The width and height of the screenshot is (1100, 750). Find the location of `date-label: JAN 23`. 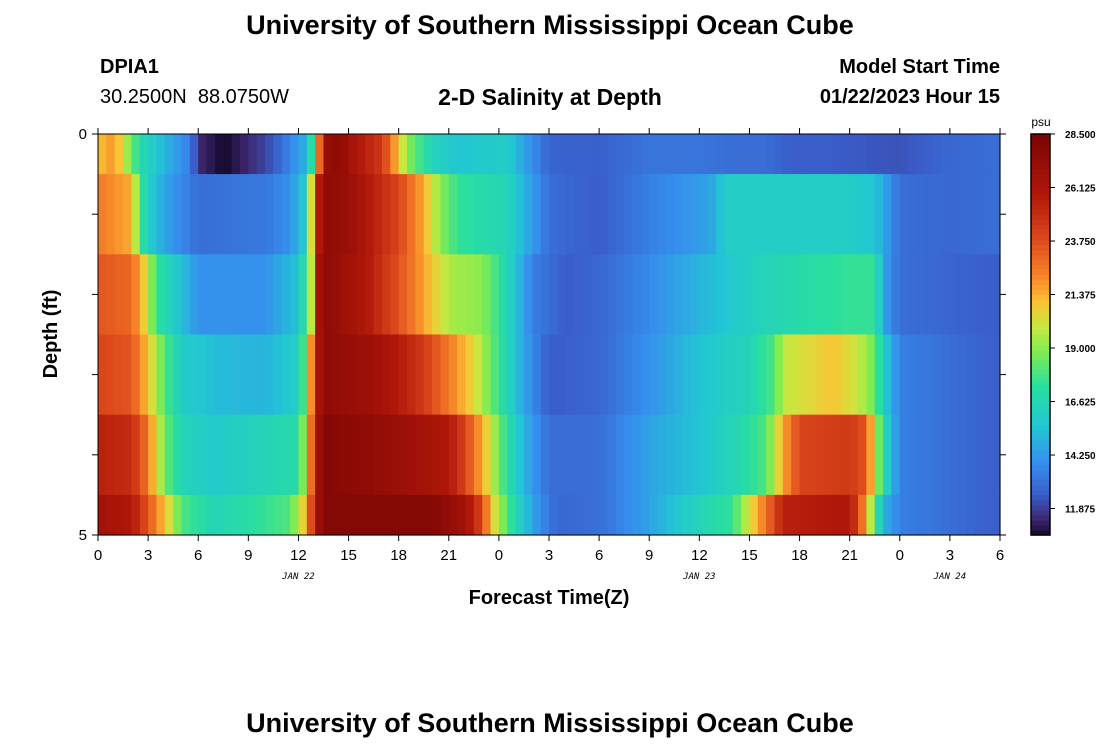

date-label: JAN 23 is located at coordinates (699, 577).